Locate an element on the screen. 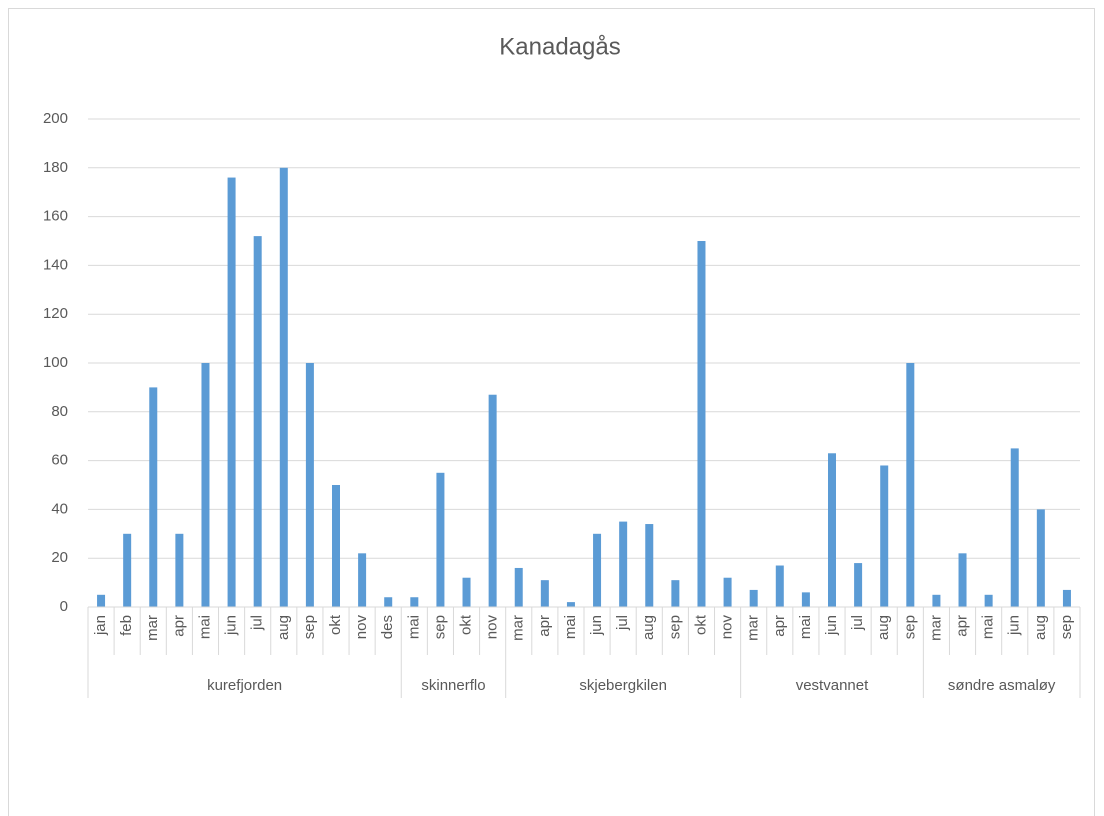 Image resolution: width=1104 pixels, height=816 pixels. y-tick-label: 0 is located at coordinates (64, 606).